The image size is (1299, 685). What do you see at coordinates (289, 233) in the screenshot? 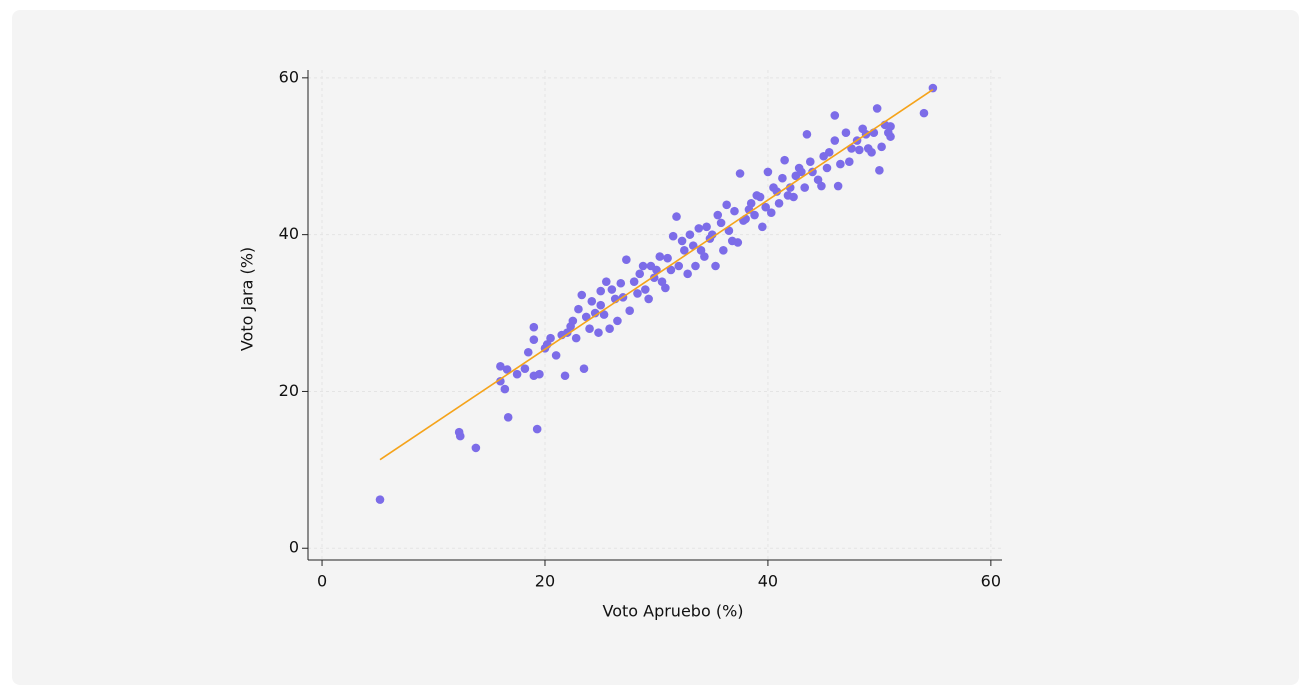
I see `y-tick-label: 40` at bounding box center [289, 233].